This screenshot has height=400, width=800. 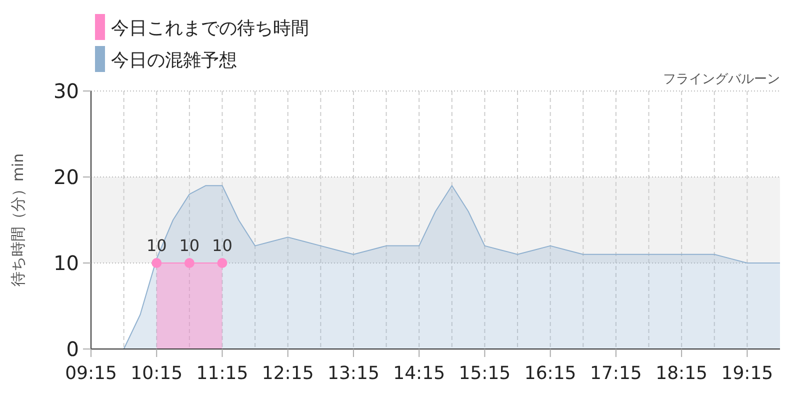 I want to click on y-axis-title: 待ち時間（分）min, so click(x=18, y=220).